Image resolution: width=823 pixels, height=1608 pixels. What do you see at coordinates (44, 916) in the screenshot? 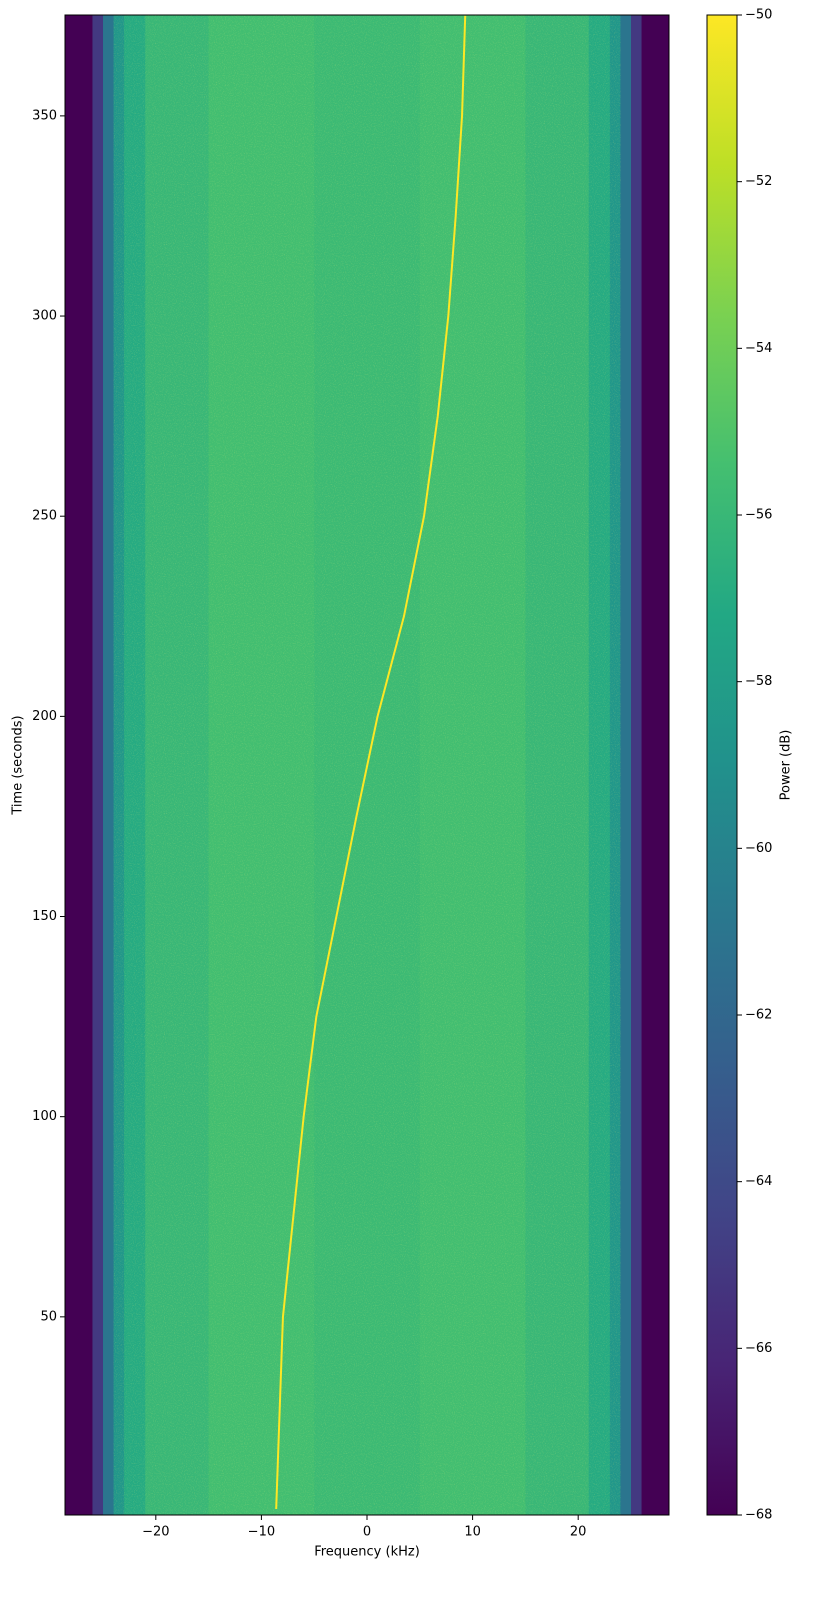
I see `y-tick-label: 150` at bounding box center [44, 916].